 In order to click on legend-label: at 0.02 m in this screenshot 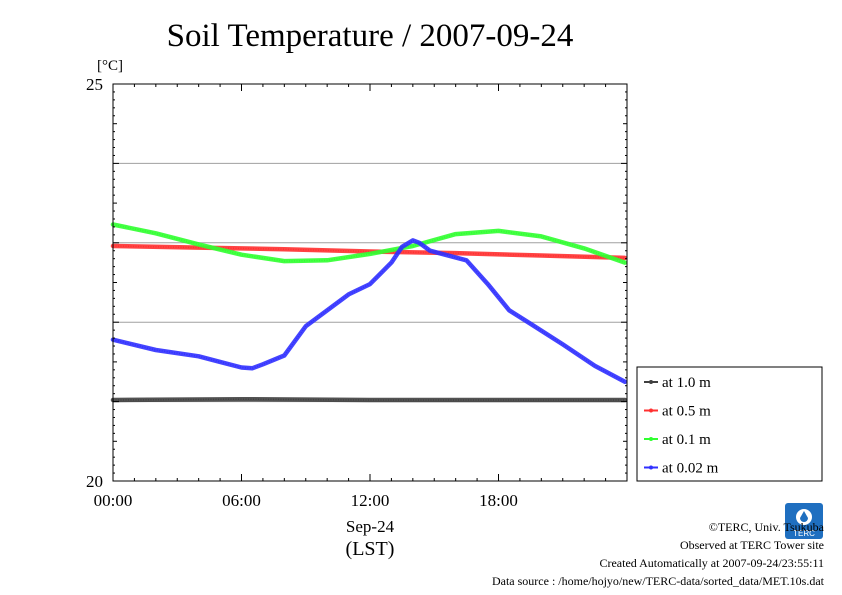, I will do `click(690, 469)`.